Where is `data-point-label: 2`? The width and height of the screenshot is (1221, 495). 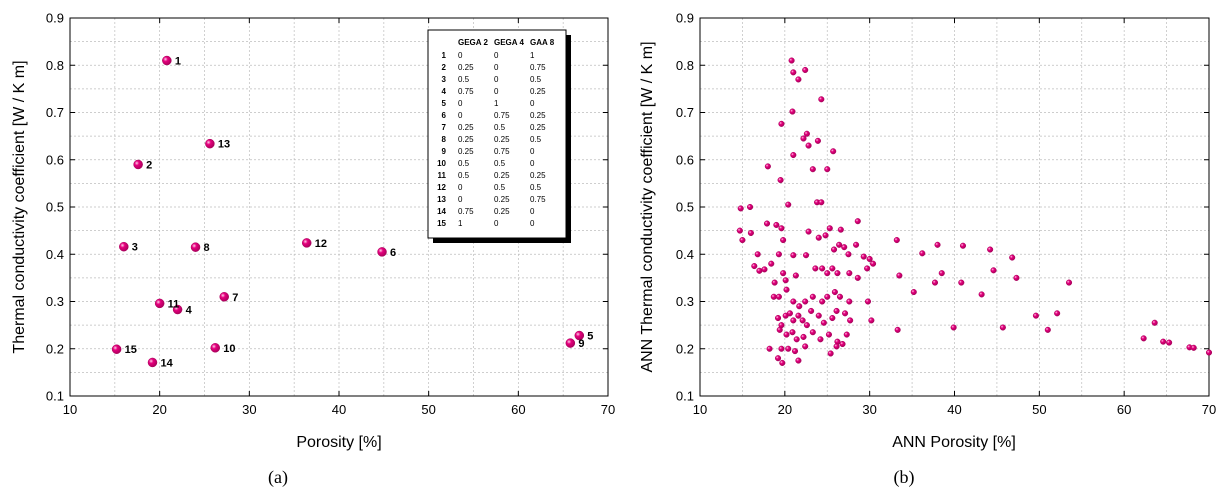
data-point-label: 2 is located at coordinates (149, 165).